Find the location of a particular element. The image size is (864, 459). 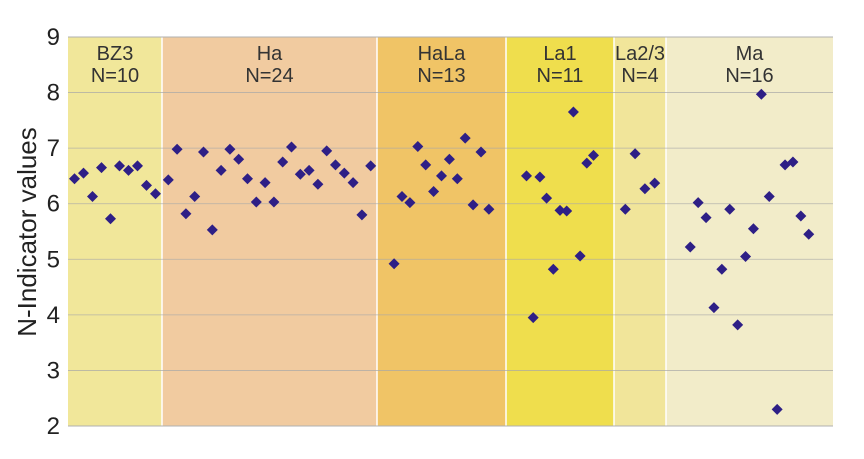

y-tick-label: 2 is located at coordinates (53, 426).